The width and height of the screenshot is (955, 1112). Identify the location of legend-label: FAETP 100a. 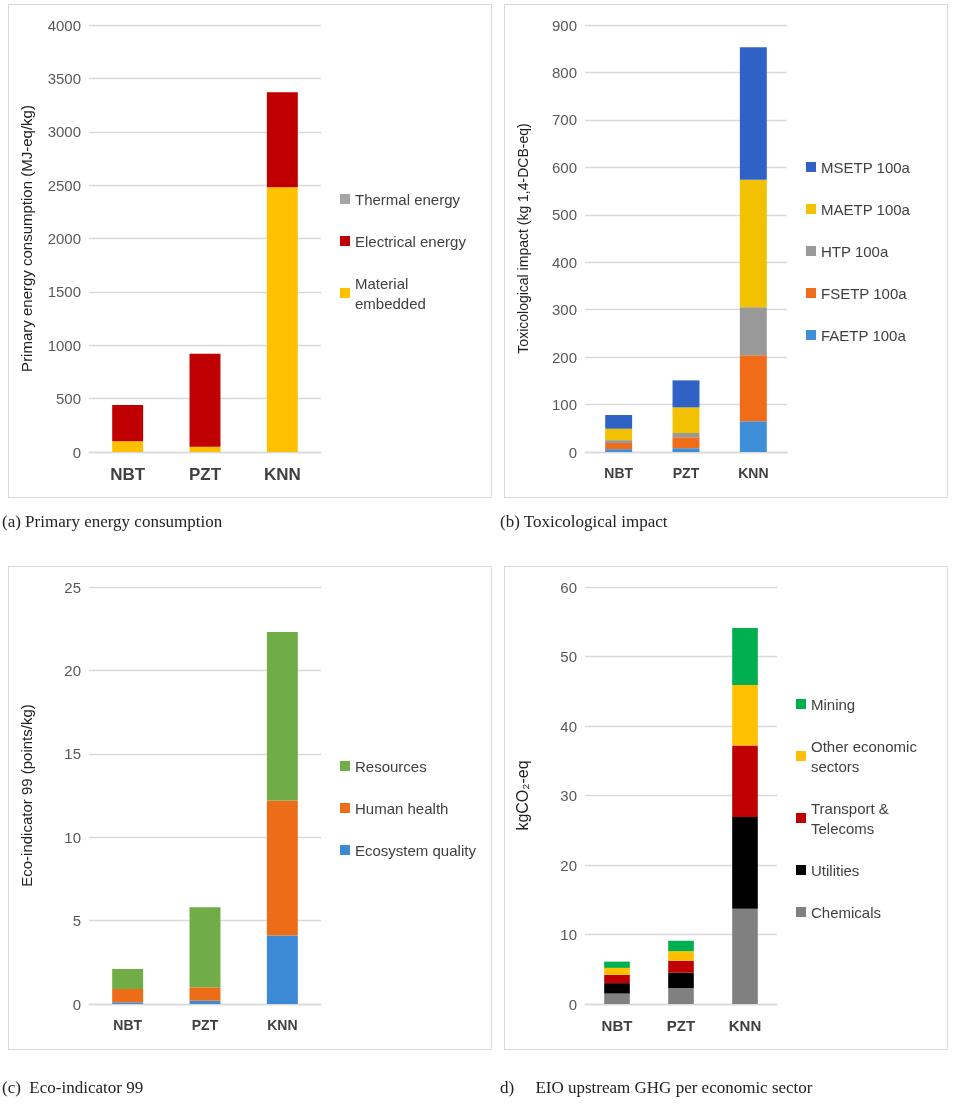
(864, 335).